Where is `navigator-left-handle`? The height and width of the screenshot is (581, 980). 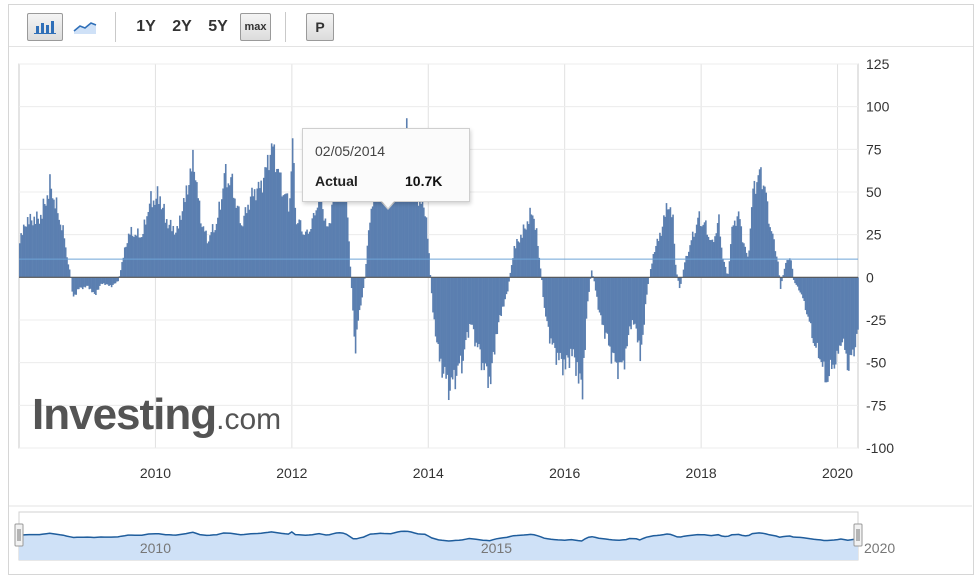
navigator-left-handle is located at coordinates (19, 535).